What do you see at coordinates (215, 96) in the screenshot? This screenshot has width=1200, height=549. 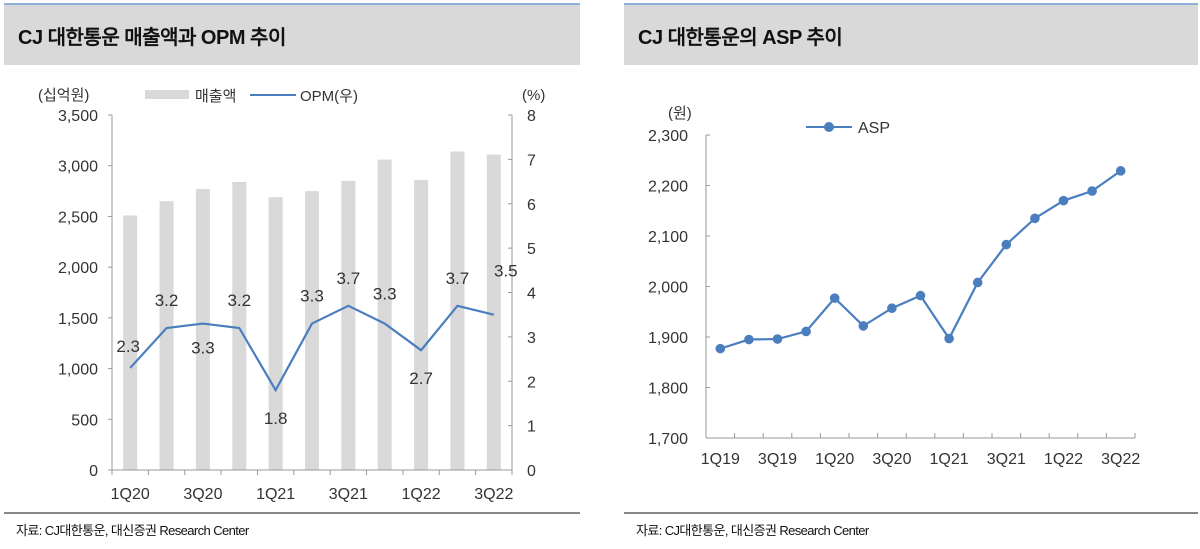 I see `legend-bar-label: 매출액` at bounding box center [215, 96].